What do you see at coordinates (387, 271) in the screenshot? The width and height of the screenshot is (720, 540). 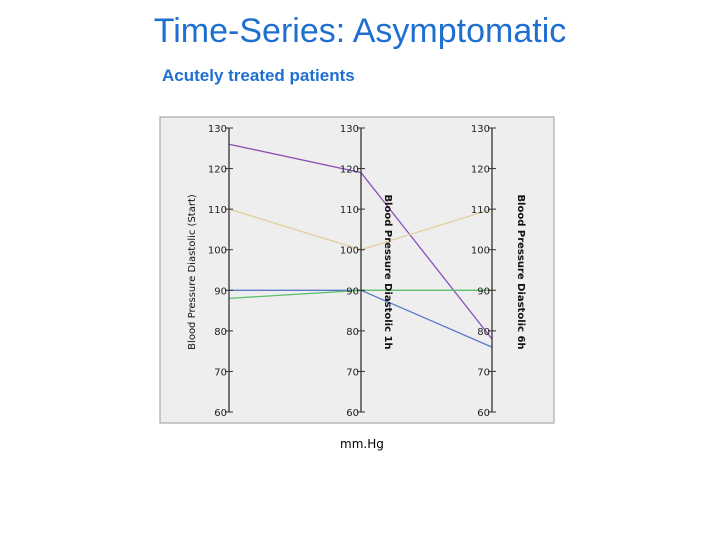 I see `axis-title-2: Blood Pressure Diastolic 1h` at bounding box center [387, 271].